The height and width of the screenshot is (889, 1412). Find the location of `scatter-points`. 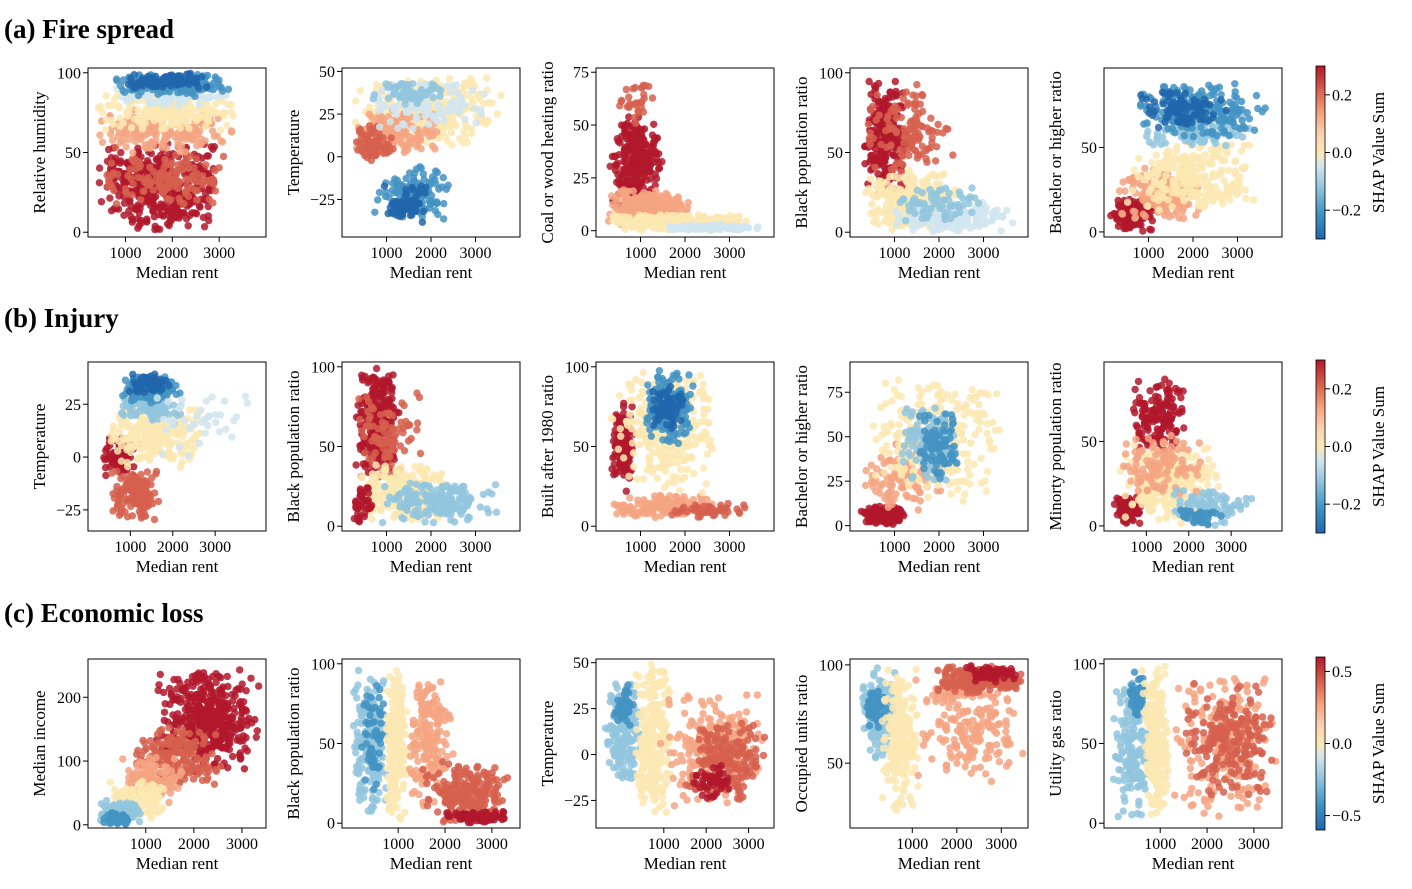

scatter-points is located at coordinates (165, 151).